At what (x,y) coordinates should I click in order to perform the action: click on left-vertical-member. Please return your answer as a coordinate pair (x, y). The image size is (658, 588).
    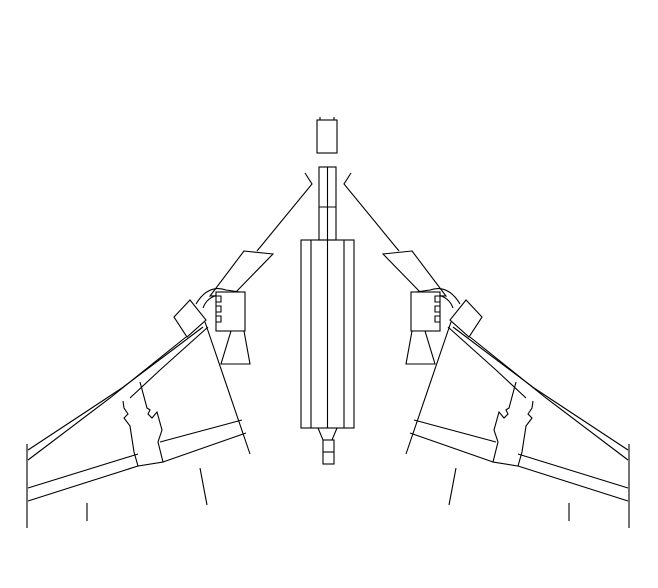
    Looking at the image, I should click on (143, 424).